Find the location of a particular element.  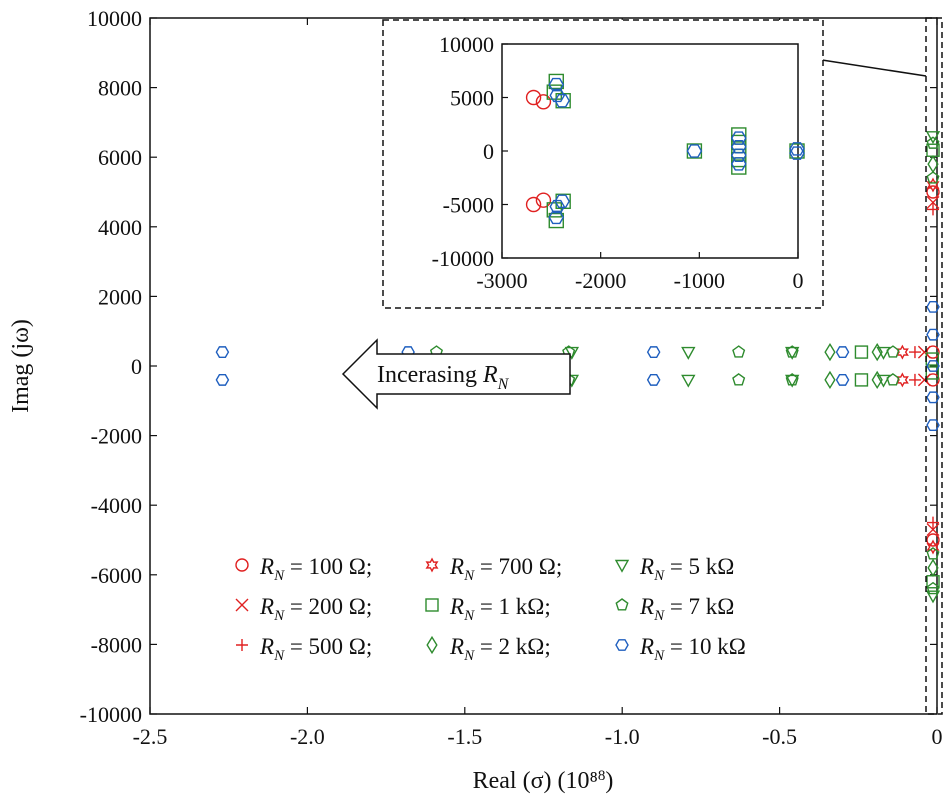

y-tick-label: -2000 is located at coordinates (116, 436).